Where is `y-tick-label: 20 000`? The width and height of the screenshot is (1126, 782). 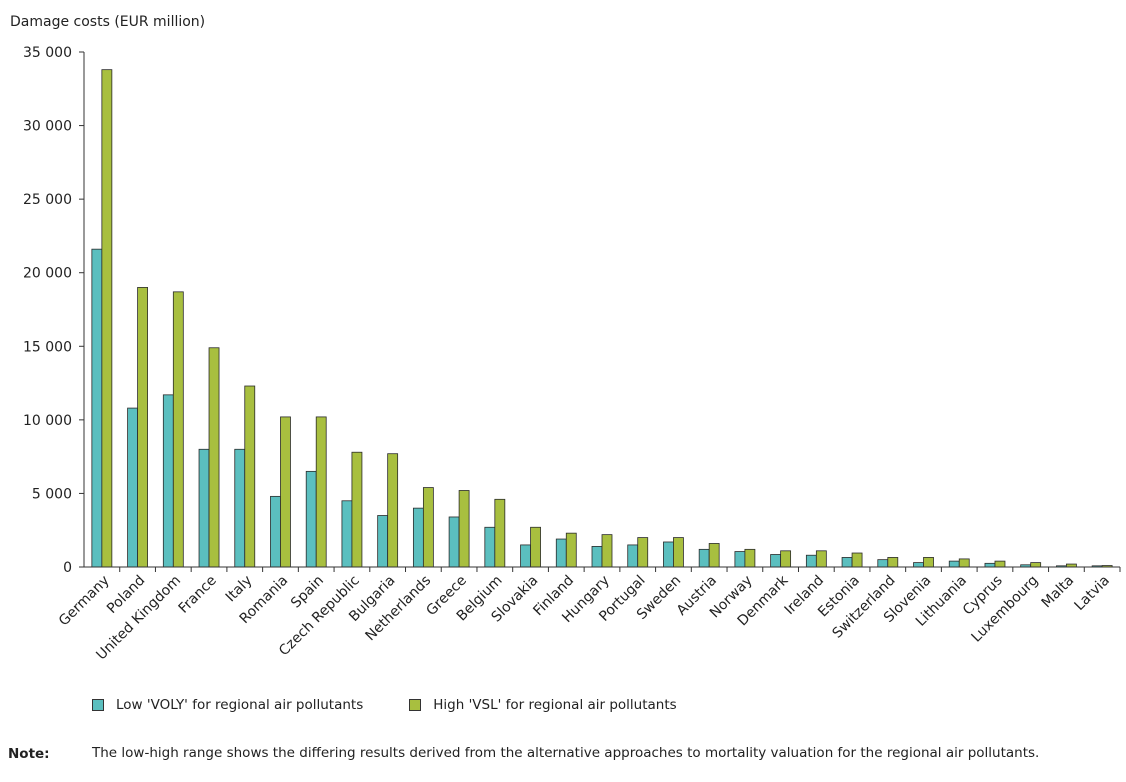
y-tick-label: 20 000 is located at coordinates (47, 274).